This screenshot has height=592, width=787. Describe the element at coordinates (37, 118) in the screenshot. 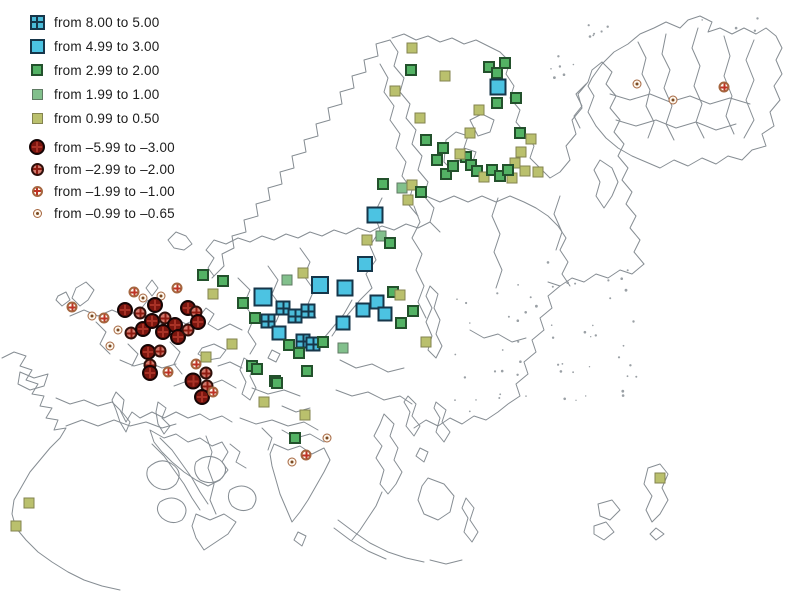

I see `s05-legend-marker` at that location.